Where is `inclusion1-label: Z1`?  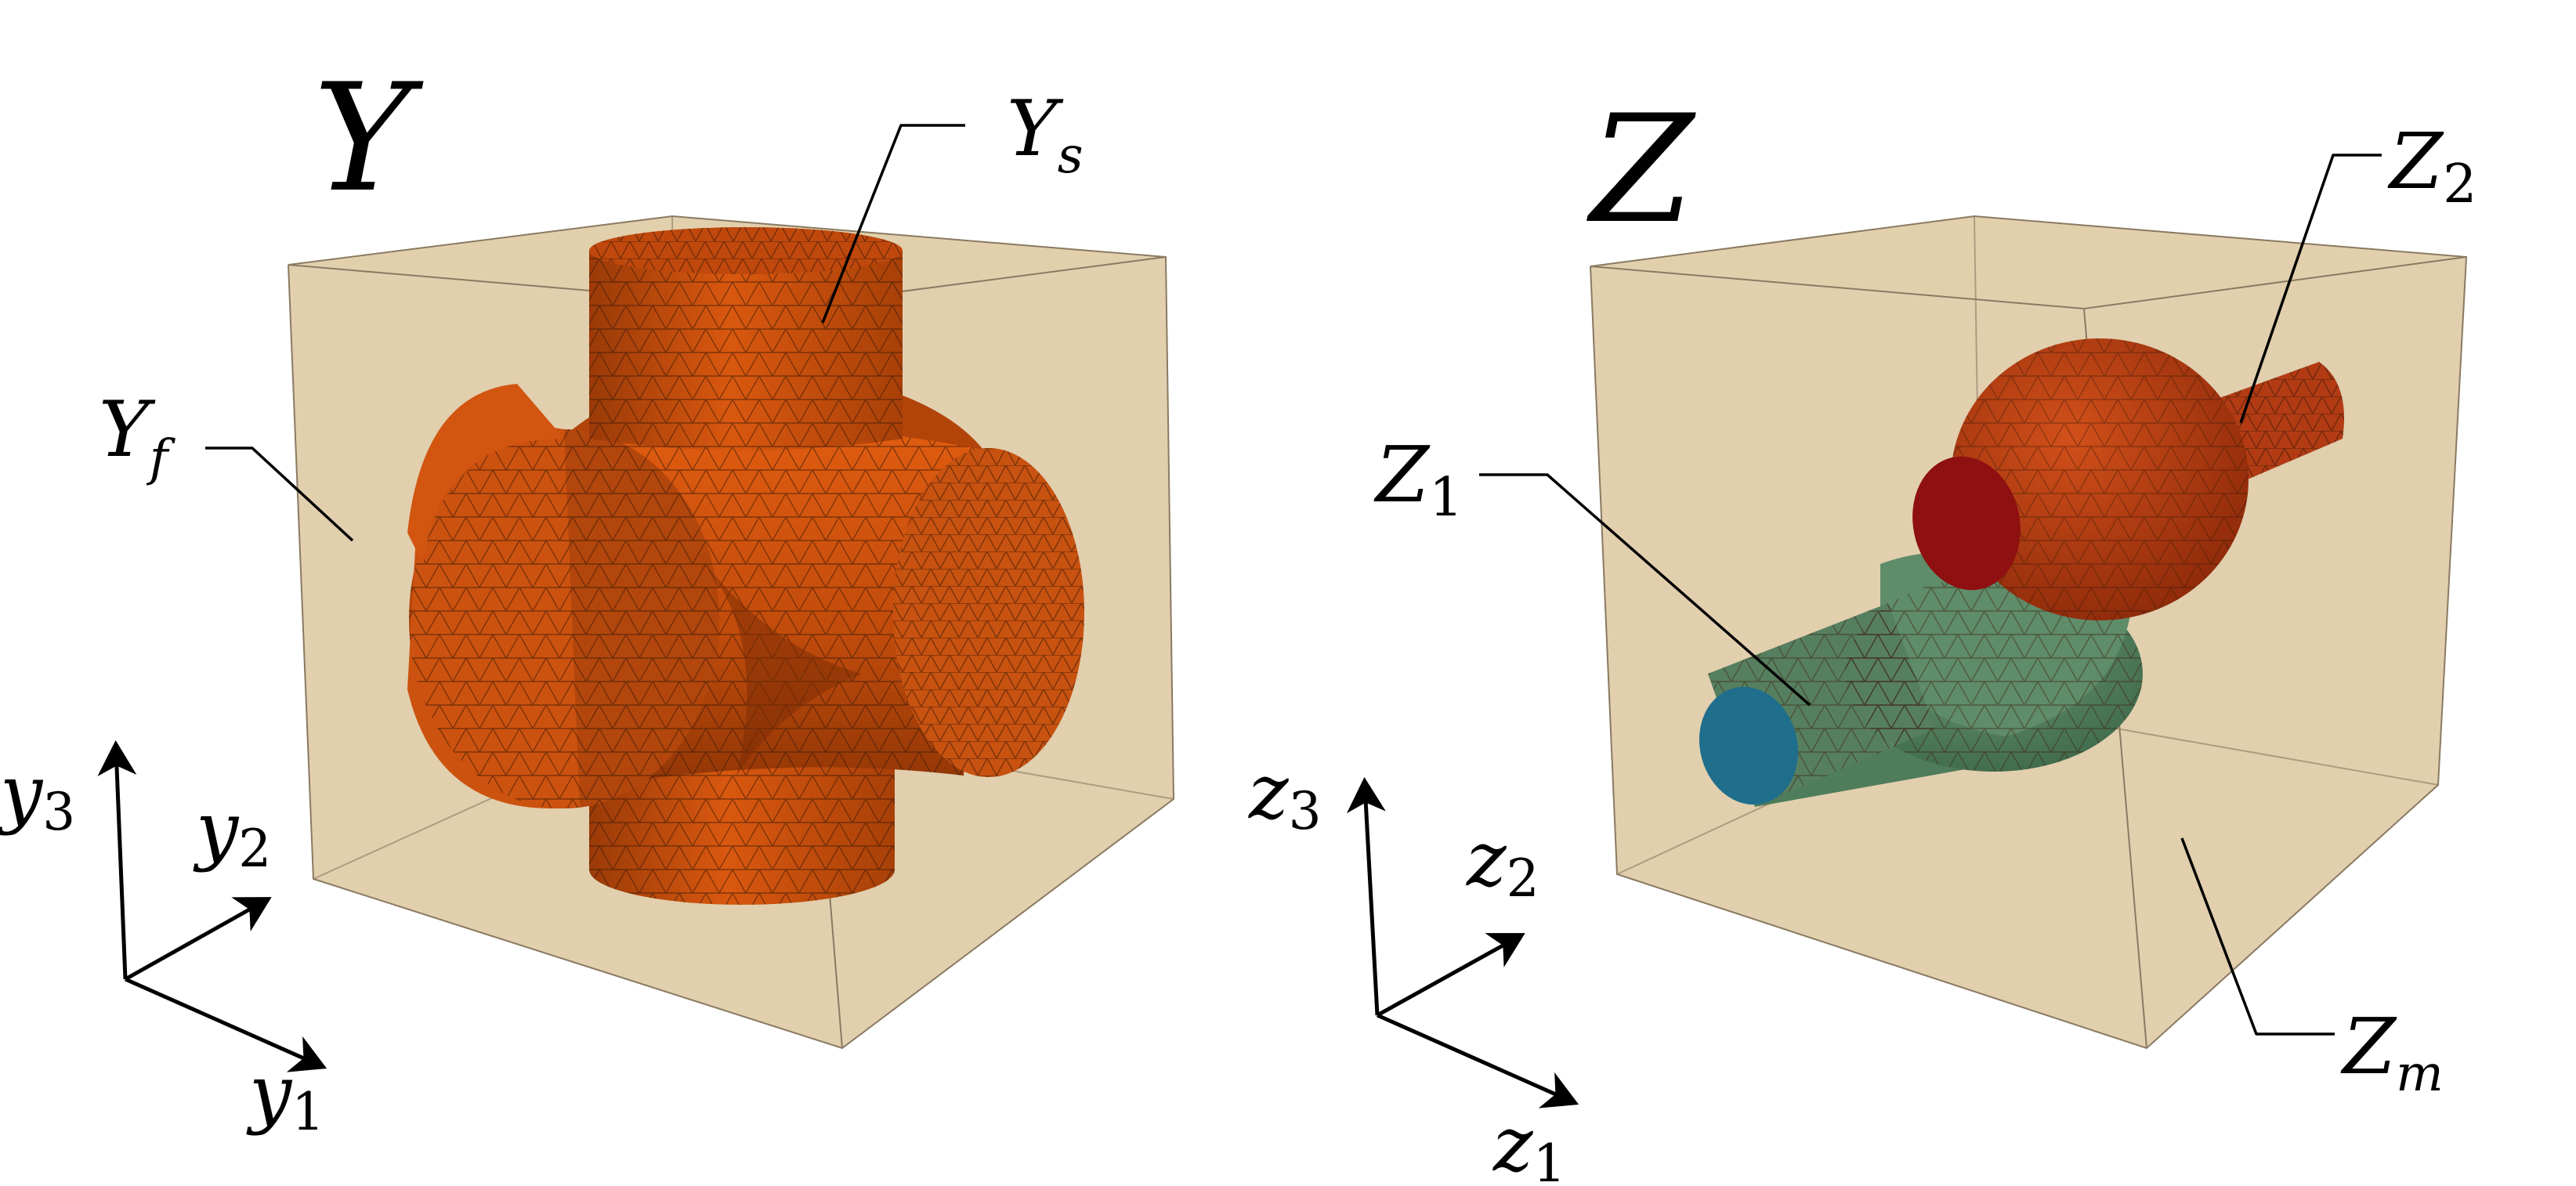 inclusion1-label: Z1 is located at coordinates (1418, 480).